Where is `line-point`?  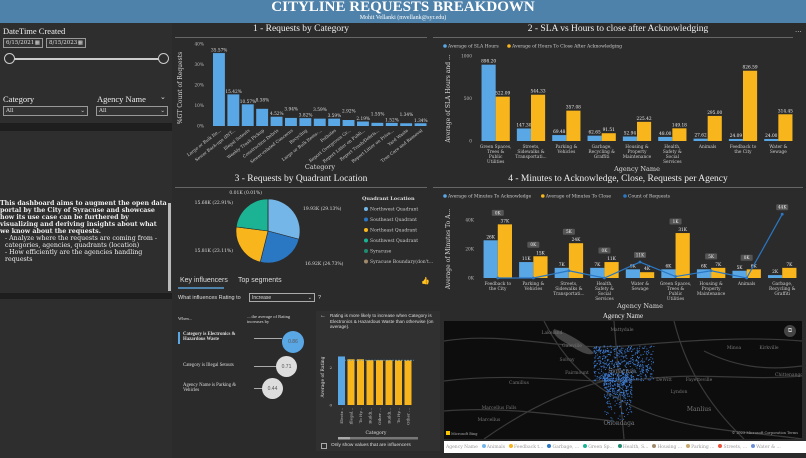
line-point is located at coordinates (747, 278).